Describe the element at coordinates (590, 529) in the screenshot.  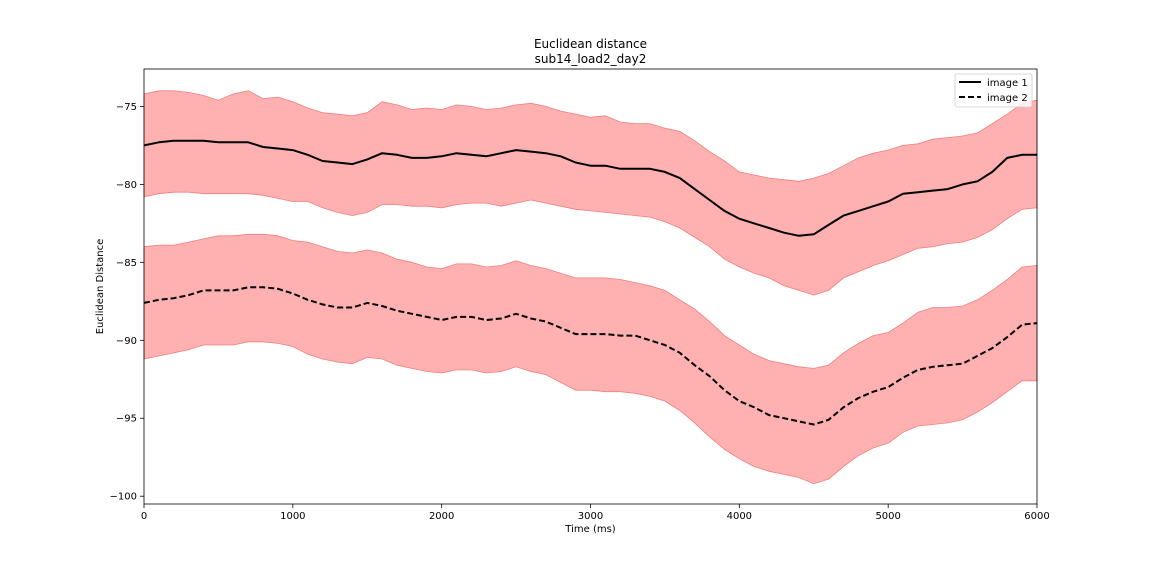
I see `x-axis-label: Time (ms)` at that location.